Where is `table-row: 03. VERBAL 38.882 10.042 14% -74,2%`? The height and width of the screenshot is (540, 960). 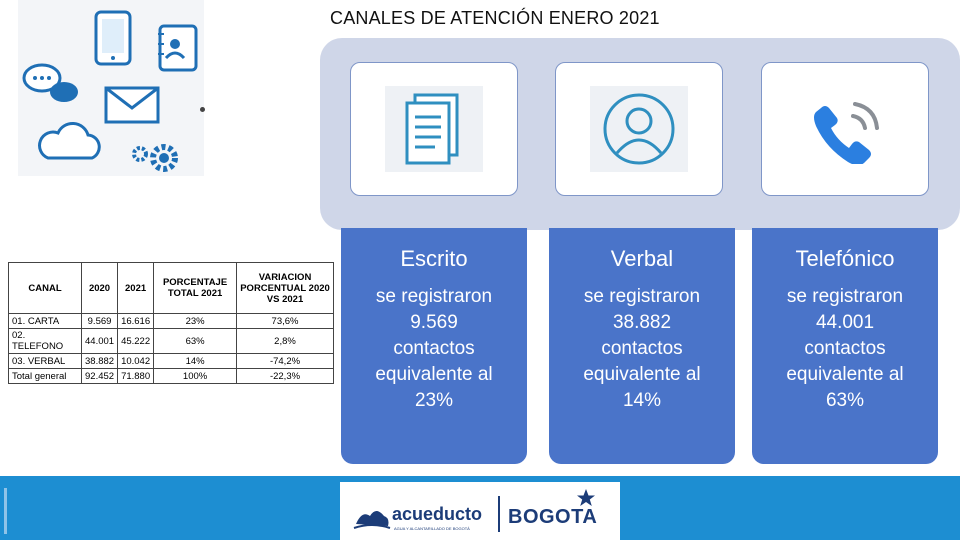 table-row: 03. VERBAL 38.882 10.042 14% -74,2% is located at coordinates (171, 361).